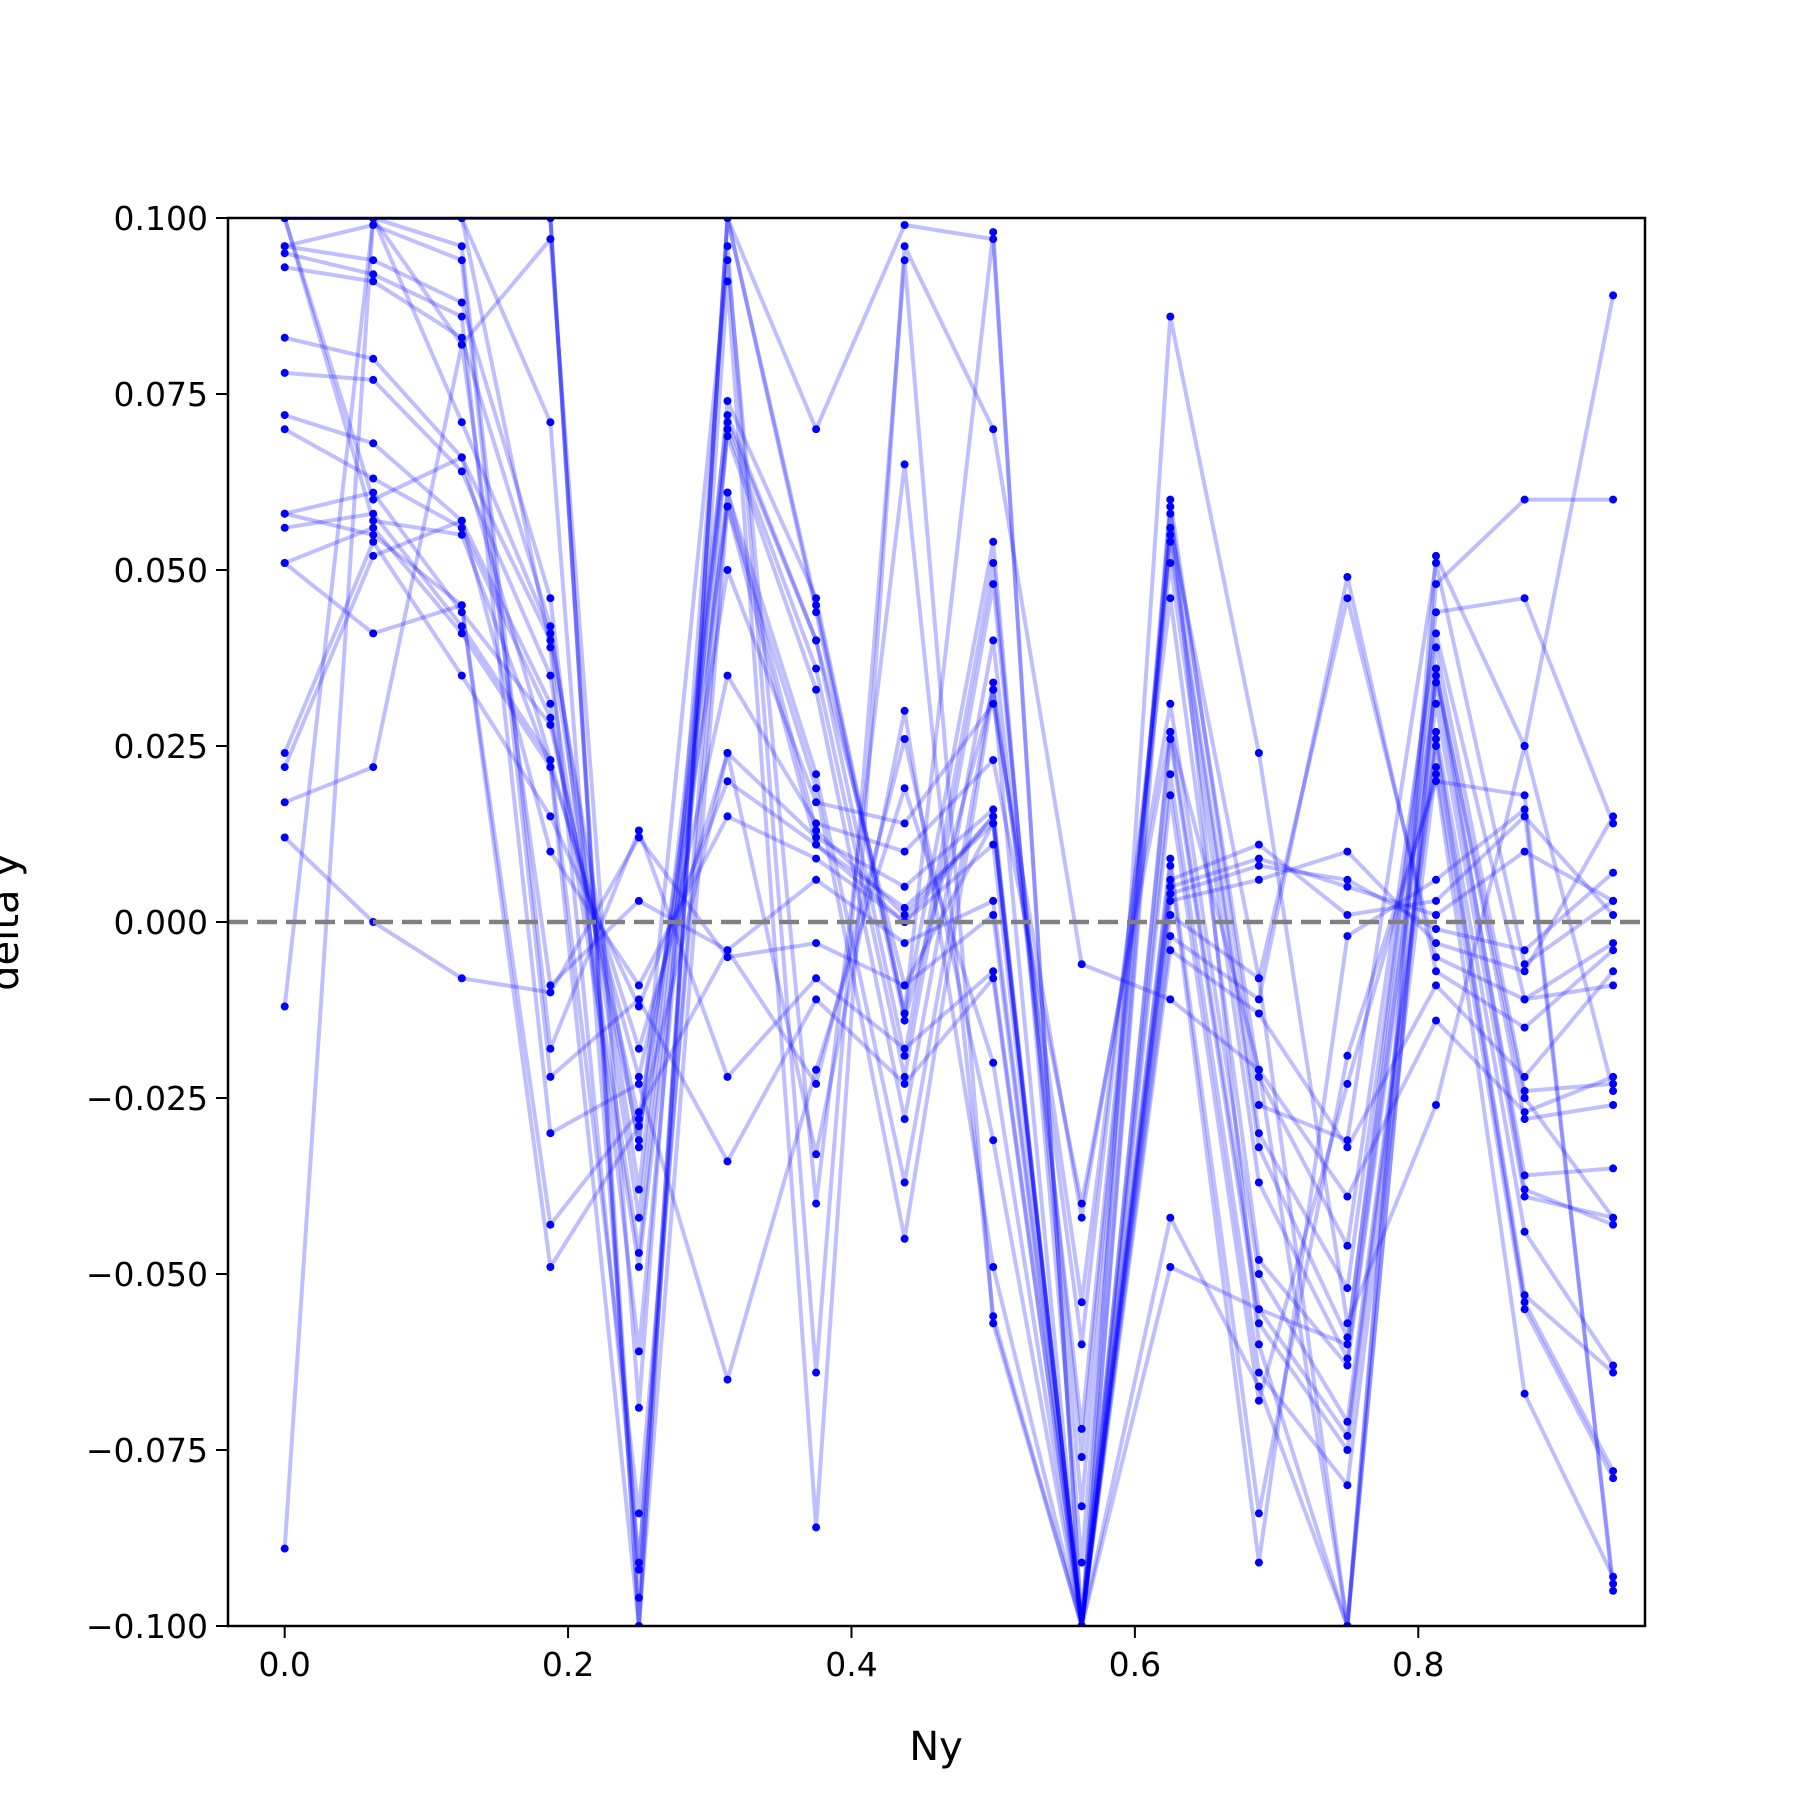 The height and width of the screenshot is (1800, 1800). Describe the element at coordinates (936, 1747) in the screenshot. I see `x-axis-label: Ny` at that location.